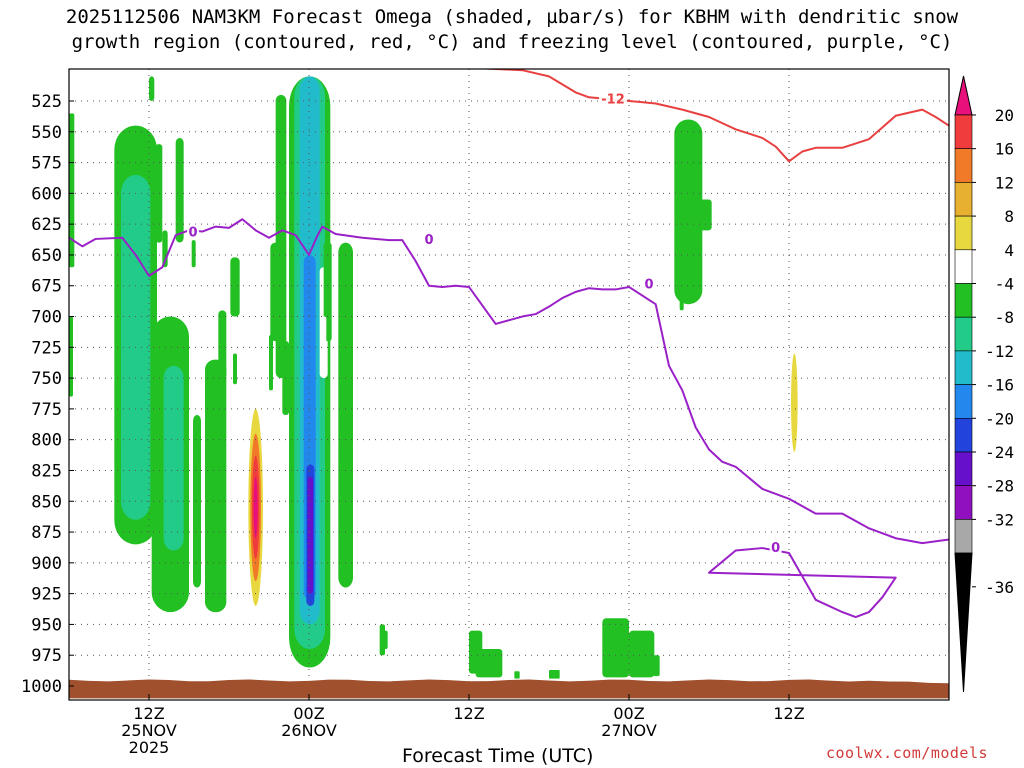 This screenshot has height=768, width=1024. What do you see at coordinates (1004, 182) in the screenshot?
I see `colorbar-label: 12` at bounding box center [1004, 182].